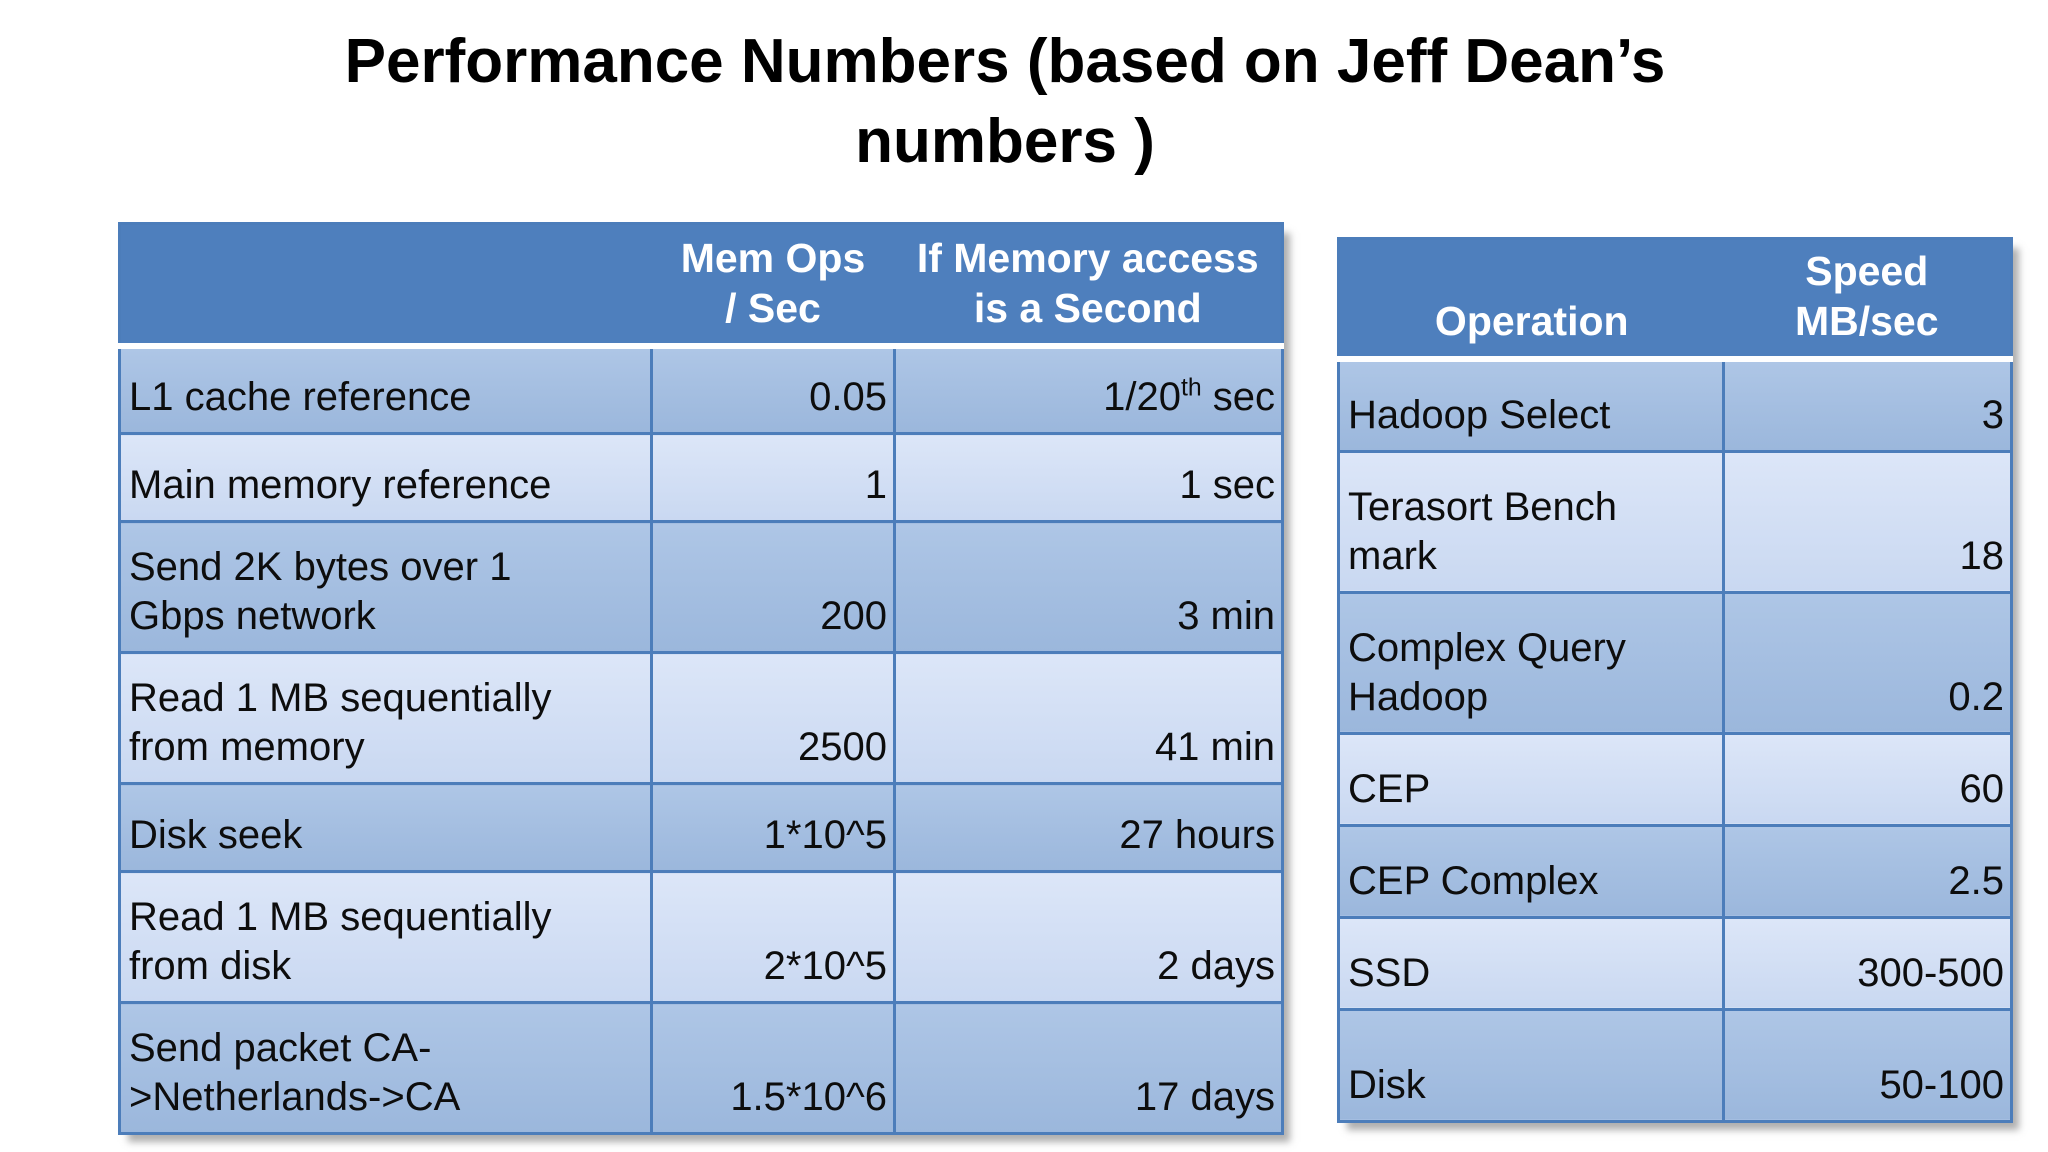 The height and width of the screenshot is (1152, 2048). I want to click on mem-ops-value: 1.5*10^6, so click(773, 1068).